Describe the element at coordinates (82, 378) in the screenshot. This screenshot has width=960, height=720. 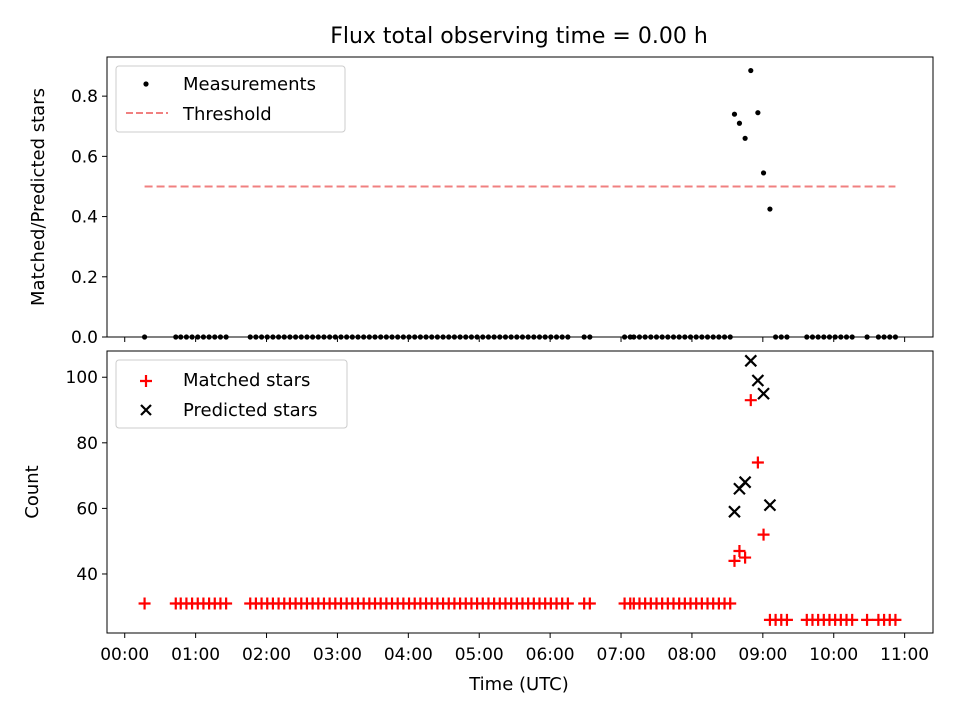
I see `bottom-y-tick-label: 100` at that location.